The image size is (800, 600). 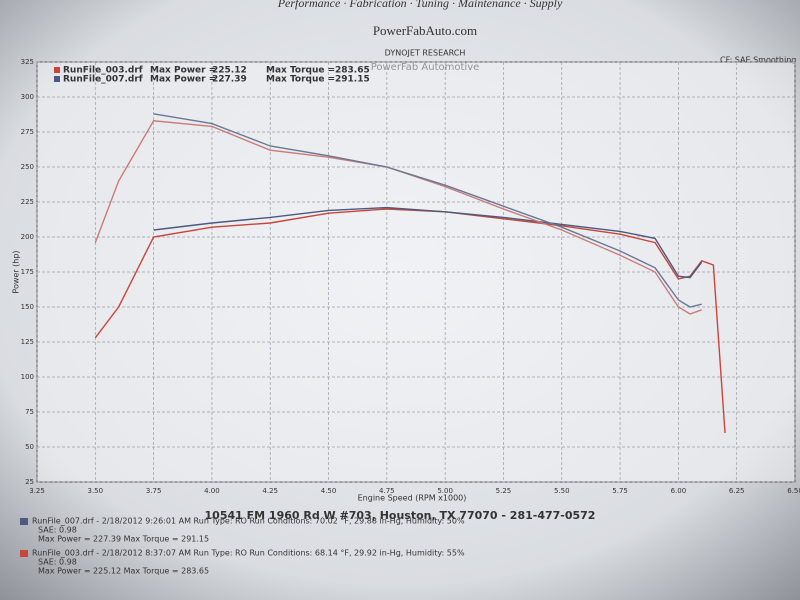 I want to click on y-tick-label: 175, so click(x=27, y=272).